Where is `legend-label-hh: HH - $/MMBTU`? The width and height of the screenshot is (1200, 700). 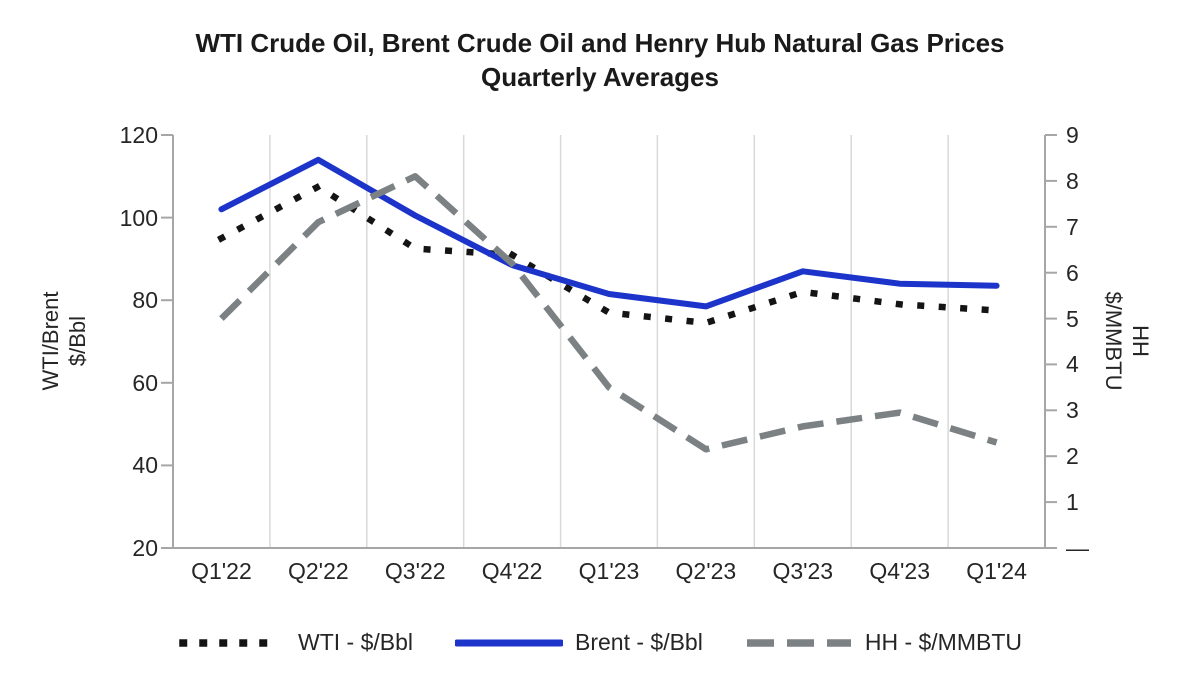
legend-label-hh: HH - $/MMBTU is located at coordinates (943, 642).